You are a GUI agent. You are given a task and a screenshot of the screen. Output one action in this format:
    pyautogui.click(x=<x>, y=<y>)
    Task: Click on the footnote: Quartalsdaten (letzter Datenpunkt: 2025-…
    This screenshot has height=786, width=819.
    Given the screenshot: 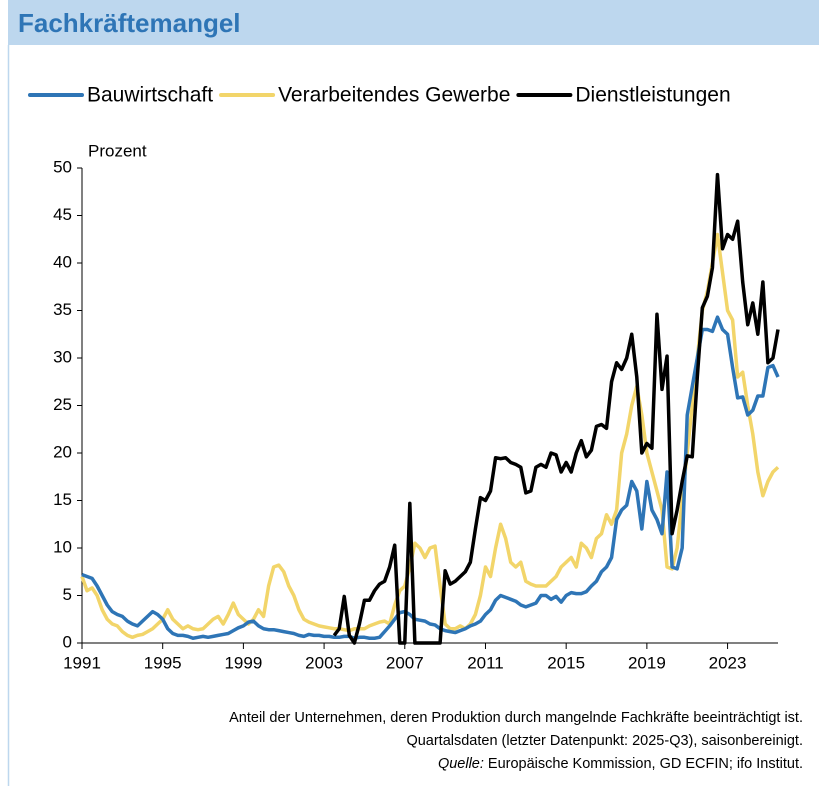 What is the action you would take?
    pyautogui.click(x=604, y=741)
    